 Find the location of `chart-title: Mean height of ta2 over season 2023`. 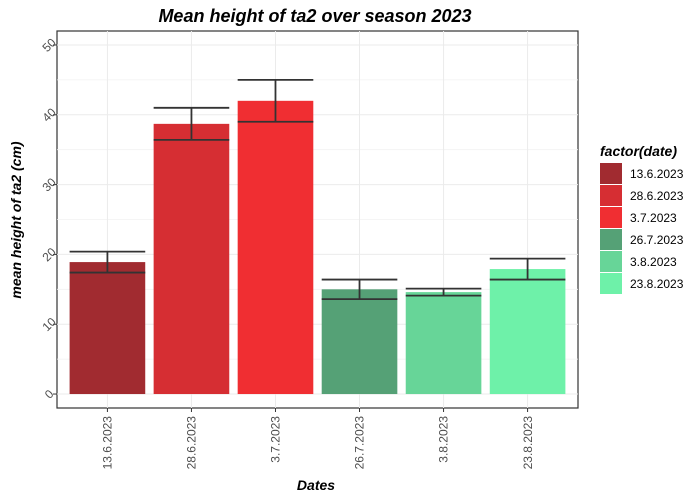

chart-title: Mean height of ta2 over season 2023 is located at coordinates (314, 16).